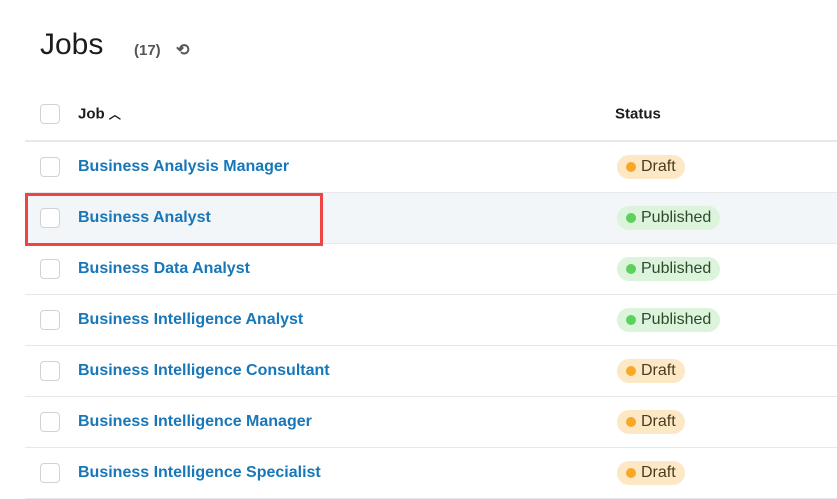 The image size is (837, 499). Describe the element at coordinates (199, 472) in the screenshot. I see `job-link: Business Intelligence Specialist` at that location.